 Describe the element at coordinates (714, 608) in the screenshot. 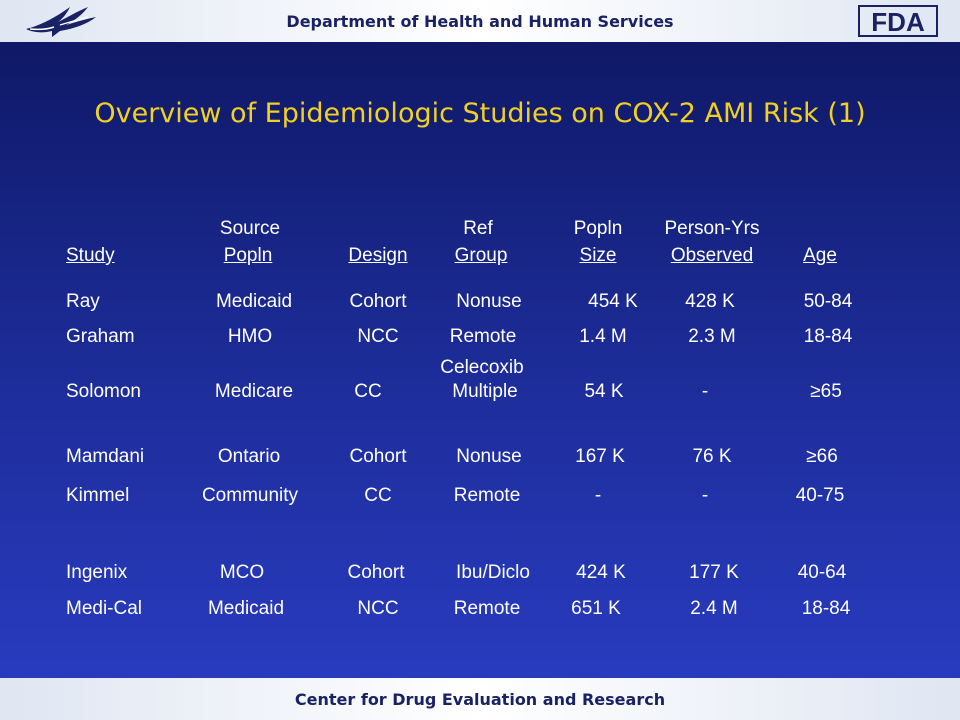

I see `table-cell: 2.4 M` at that location.